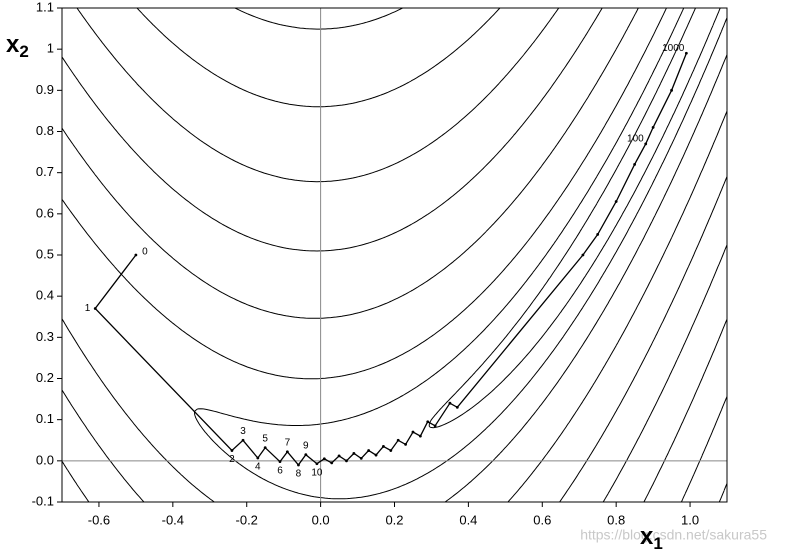 The height and width of the screenshot is (560, 785). Describe the element at coordinates (45, 130) in the screenshot. I see `y-tick-label: 0.8` at that location.